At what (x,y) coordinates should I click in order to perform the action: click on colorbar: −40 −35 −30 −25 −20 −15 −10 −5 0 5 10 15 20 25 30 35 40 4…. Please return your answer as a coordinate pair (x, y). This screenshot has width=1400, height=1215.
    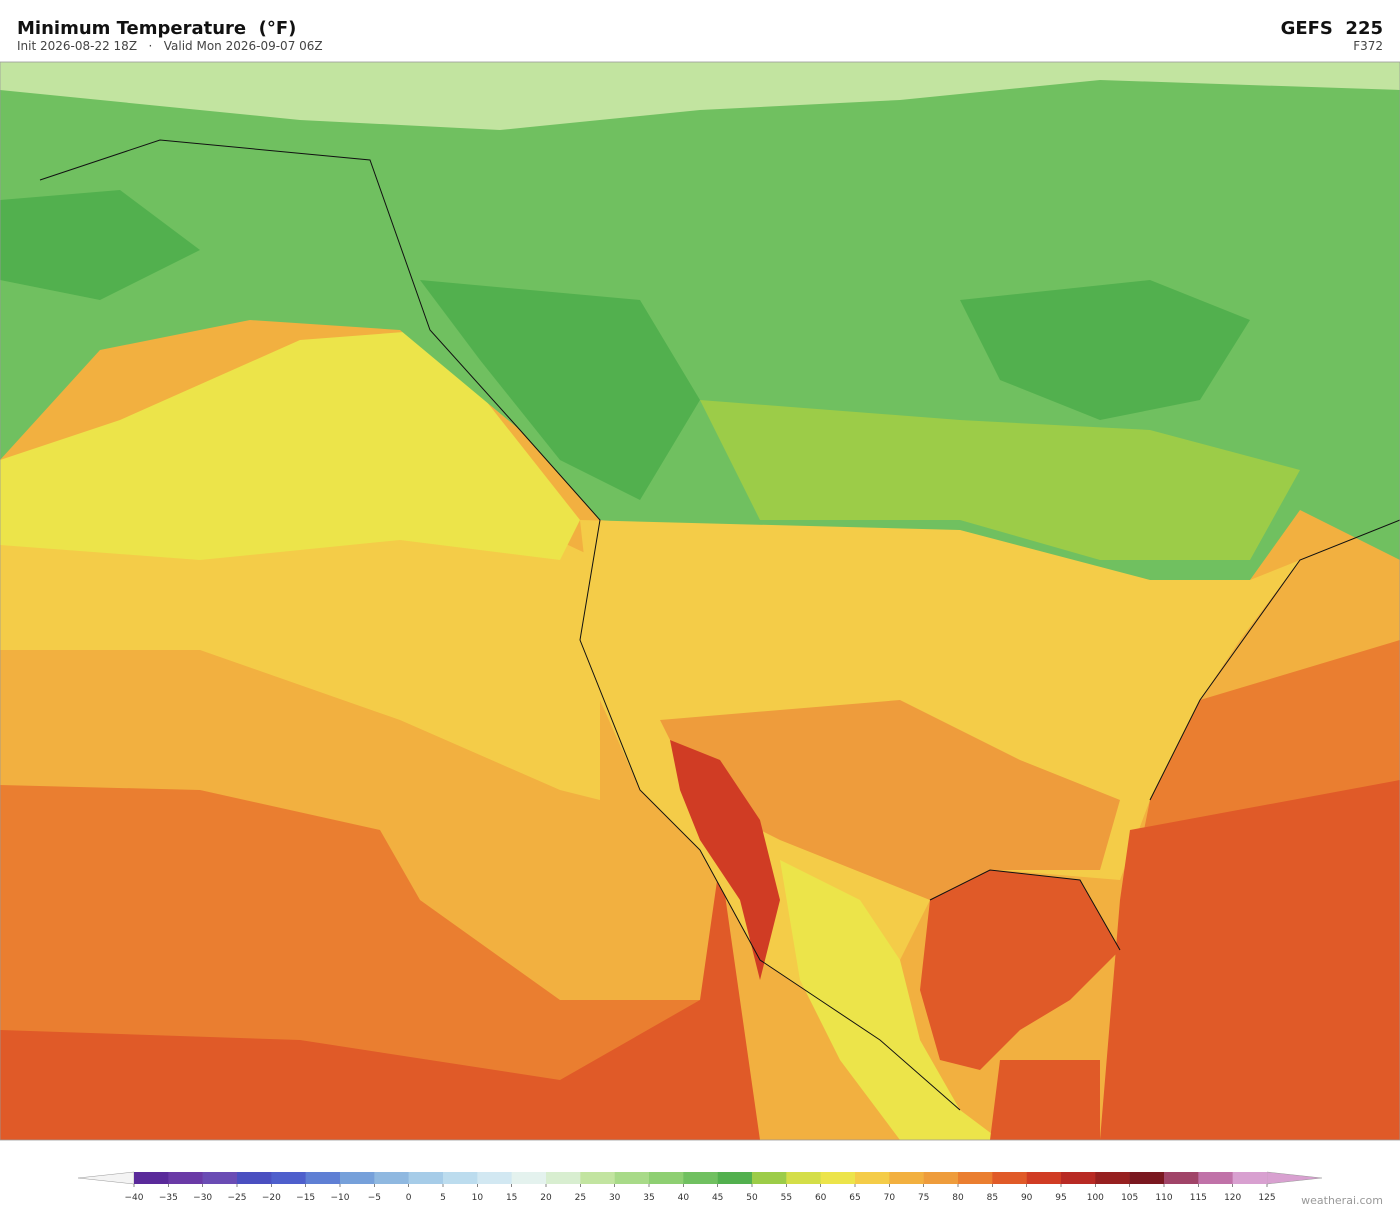
    Looking at the image, I should click on (700, 1187).